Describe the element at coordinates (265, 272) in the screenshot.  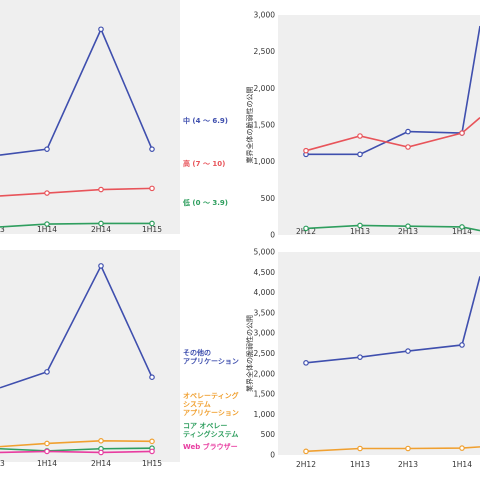
I see `y-tick-label: 4,500` at that location.